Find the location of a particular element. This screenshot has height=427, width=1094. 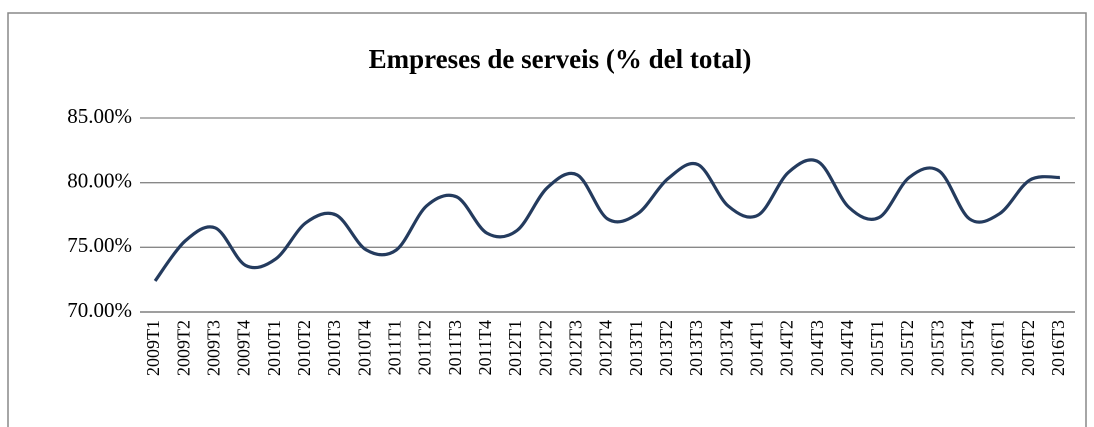

x-tick-label: 2016T1 is located at coordinates (998, 348).